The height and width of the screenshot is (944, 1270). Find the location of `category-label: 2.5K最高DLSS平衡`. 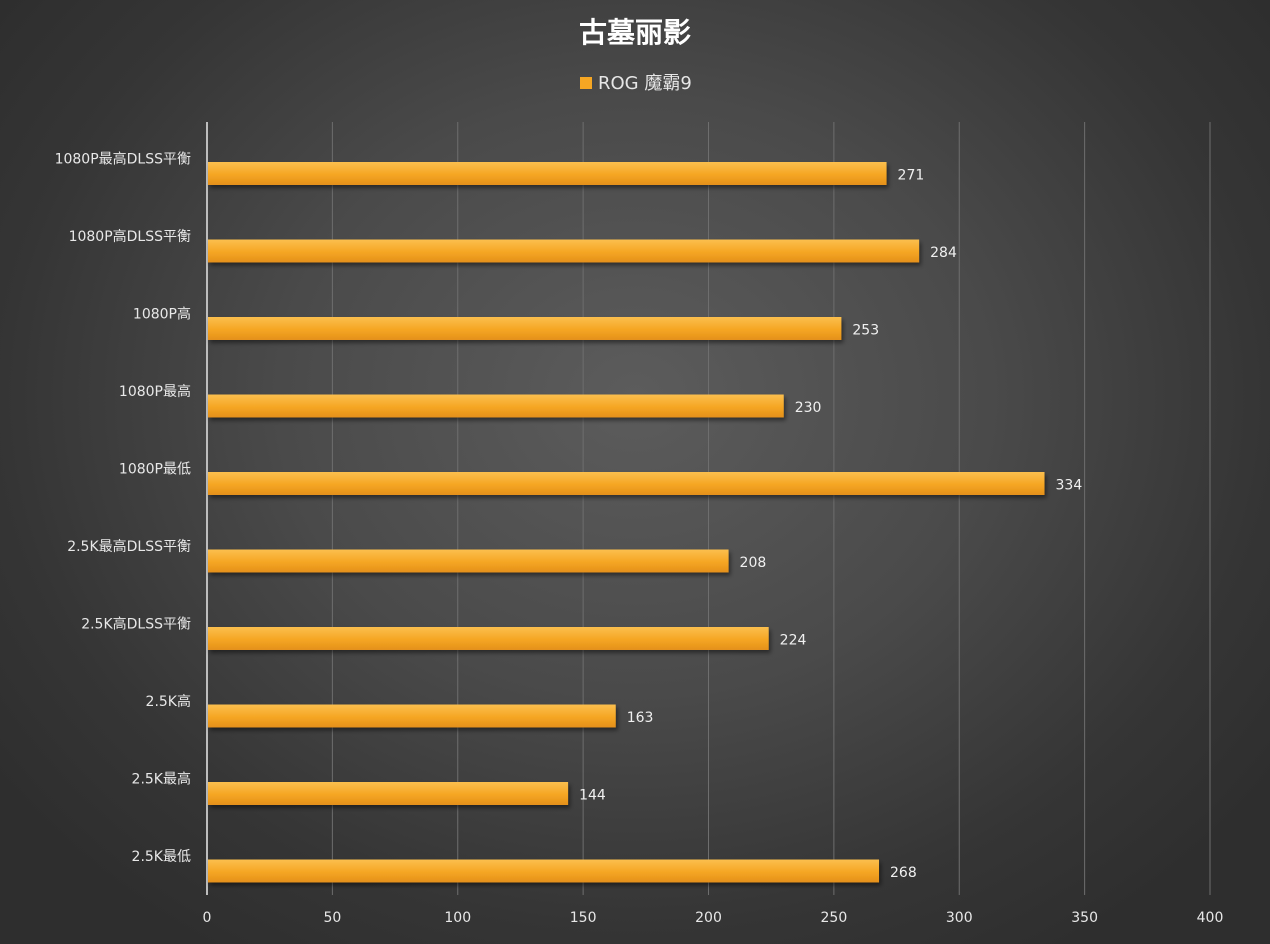

category-label: 2.5K最高DLSS平衡 is located at coordinates (129, 546).